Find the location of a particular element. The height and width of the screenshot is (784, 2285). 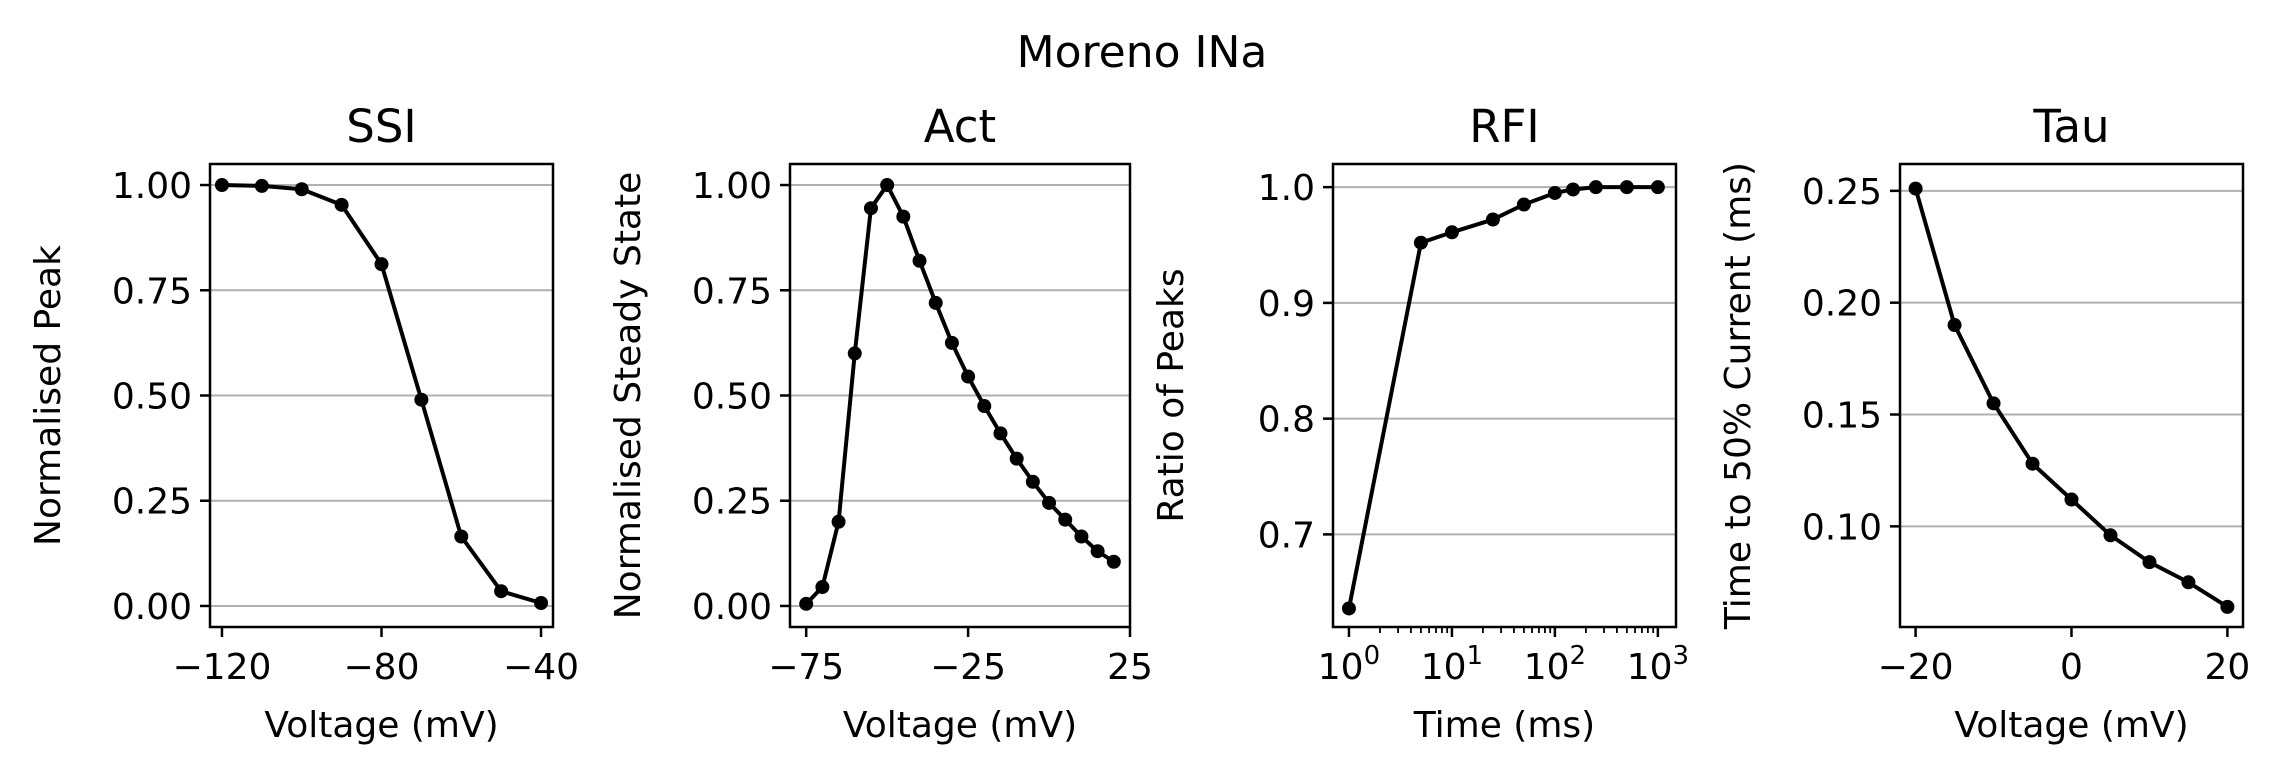

y-tick-label: 0.9 is located at coordinates (1286, 304).